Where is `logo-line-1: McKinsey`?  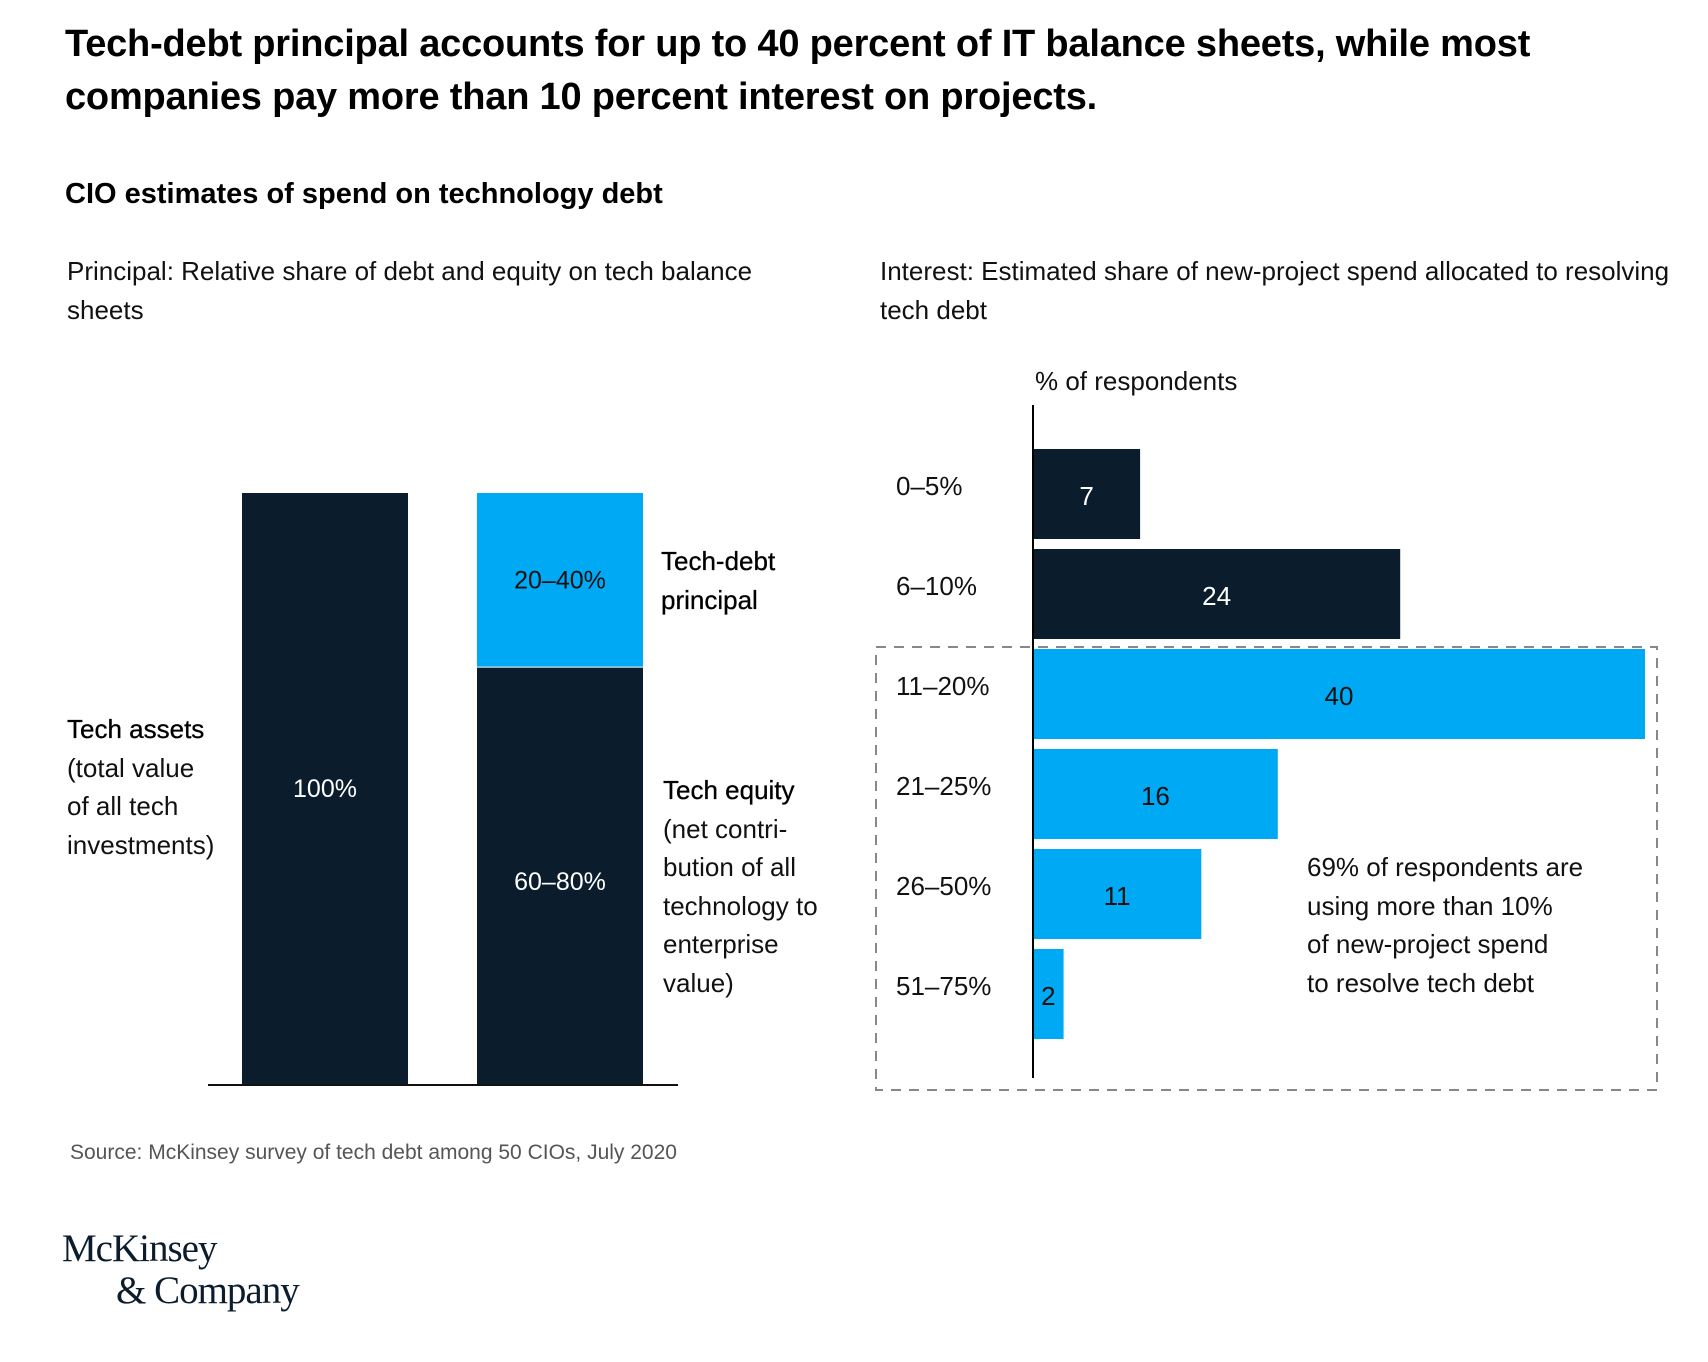
logo-line-1: McKinsey is located at coordinates (139, 1248).